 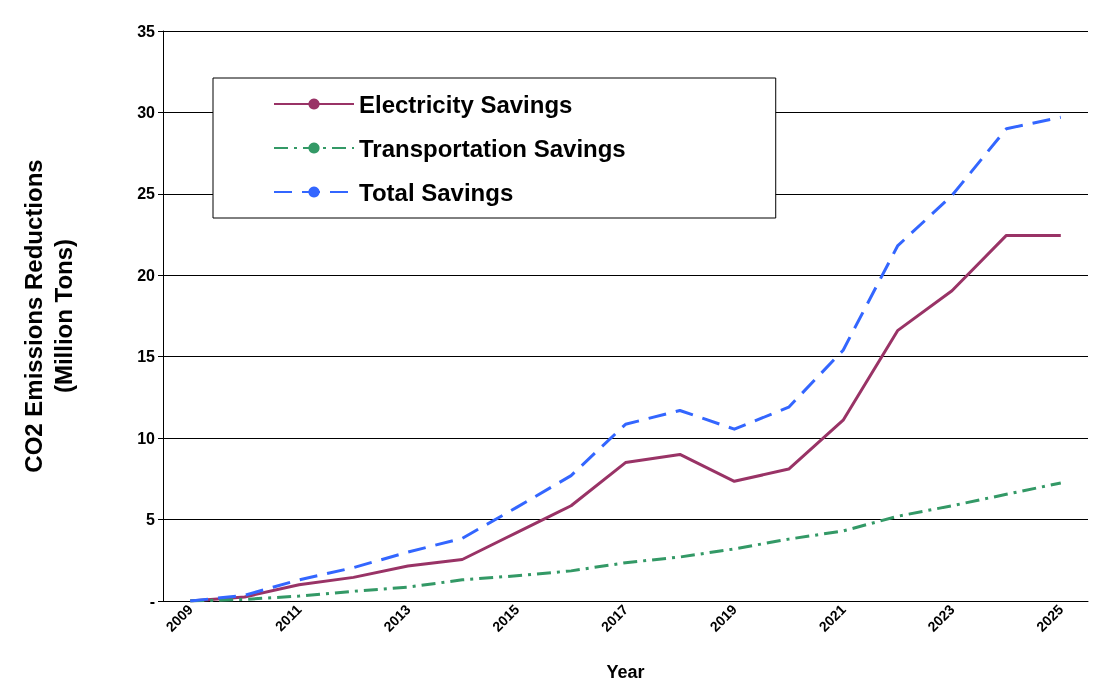 I want to click on y-tick-label: 5, so click(x=151, y=520).